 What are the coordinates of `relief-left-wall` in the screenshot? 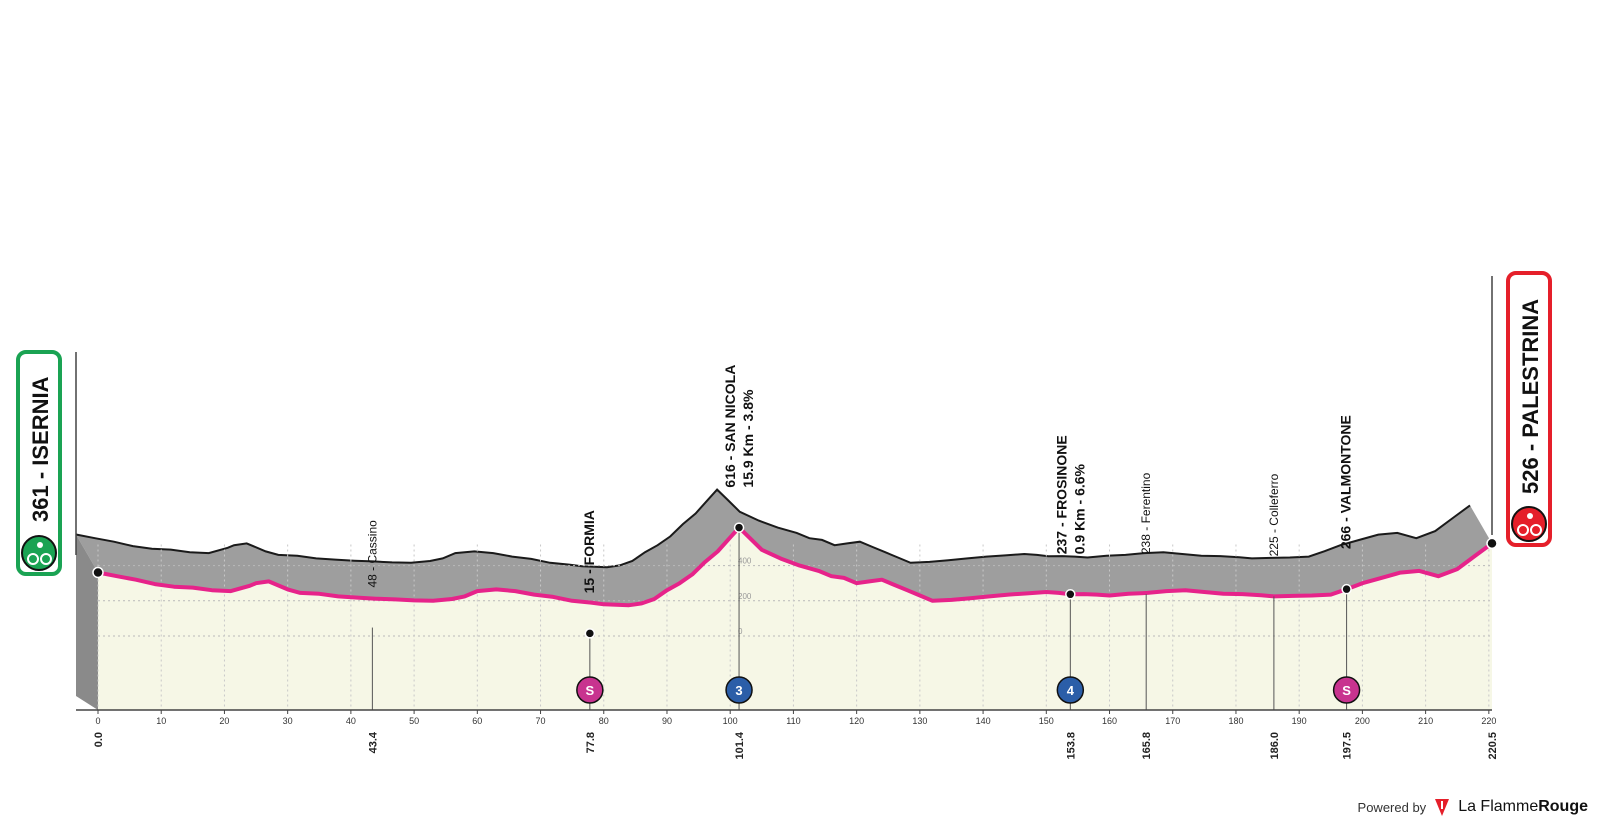 It's located at (87, 622).